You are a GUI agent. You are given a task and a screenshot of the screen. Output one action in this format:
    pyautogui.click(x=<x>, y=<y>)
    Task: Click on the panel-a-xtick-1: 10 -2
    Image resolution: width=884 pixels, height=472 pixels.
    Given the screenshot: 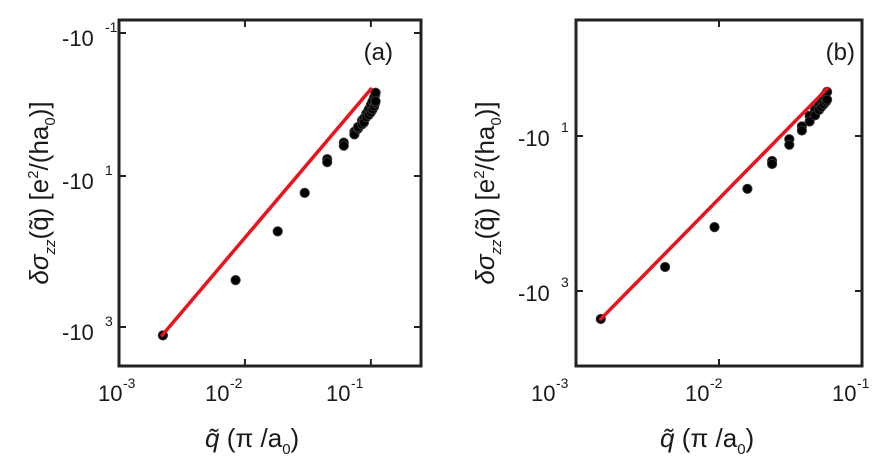 What is the action you would take?
    pyautogui.click(x=224, y=390)
    